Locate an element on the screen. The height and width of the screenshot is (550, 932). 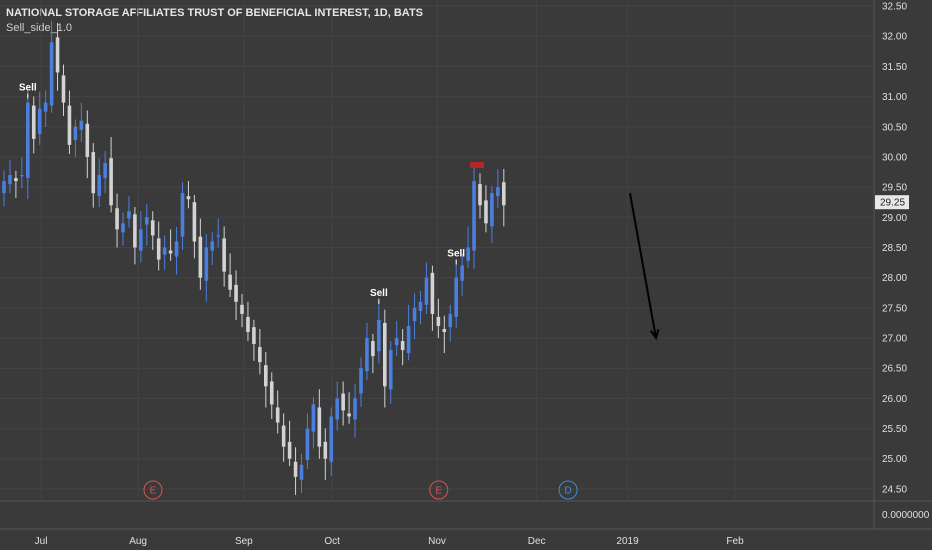
dividend-event-marker is located at coordinates (568, 490).